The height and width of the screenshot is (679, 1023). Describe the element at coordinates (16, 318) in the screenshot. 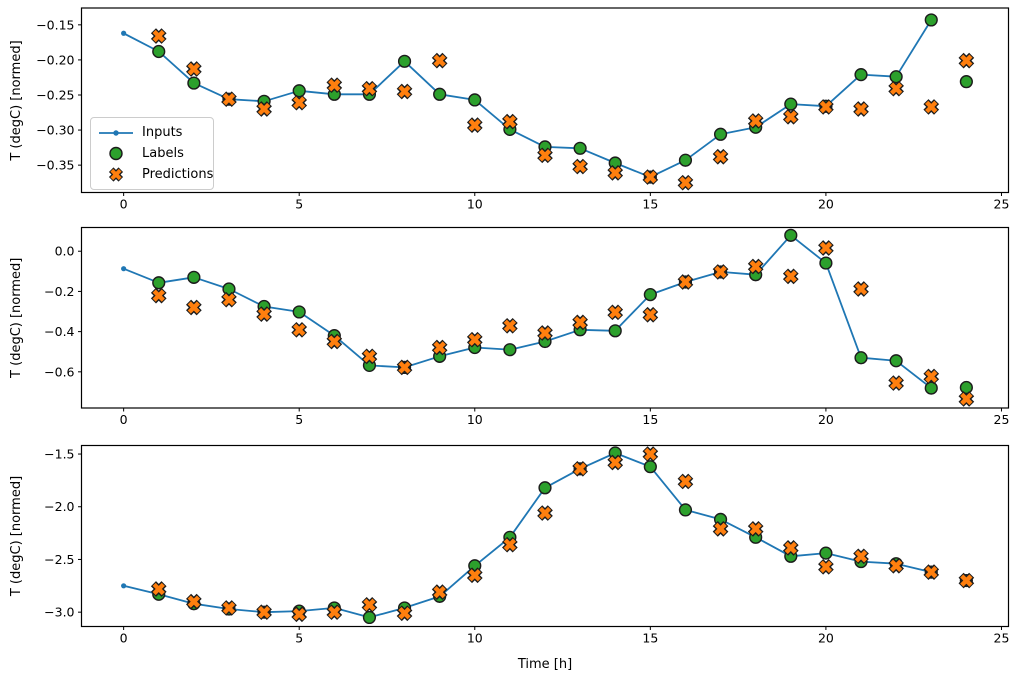

I see `ylabel-subplot-2: T (degC) [normed]` at that location.